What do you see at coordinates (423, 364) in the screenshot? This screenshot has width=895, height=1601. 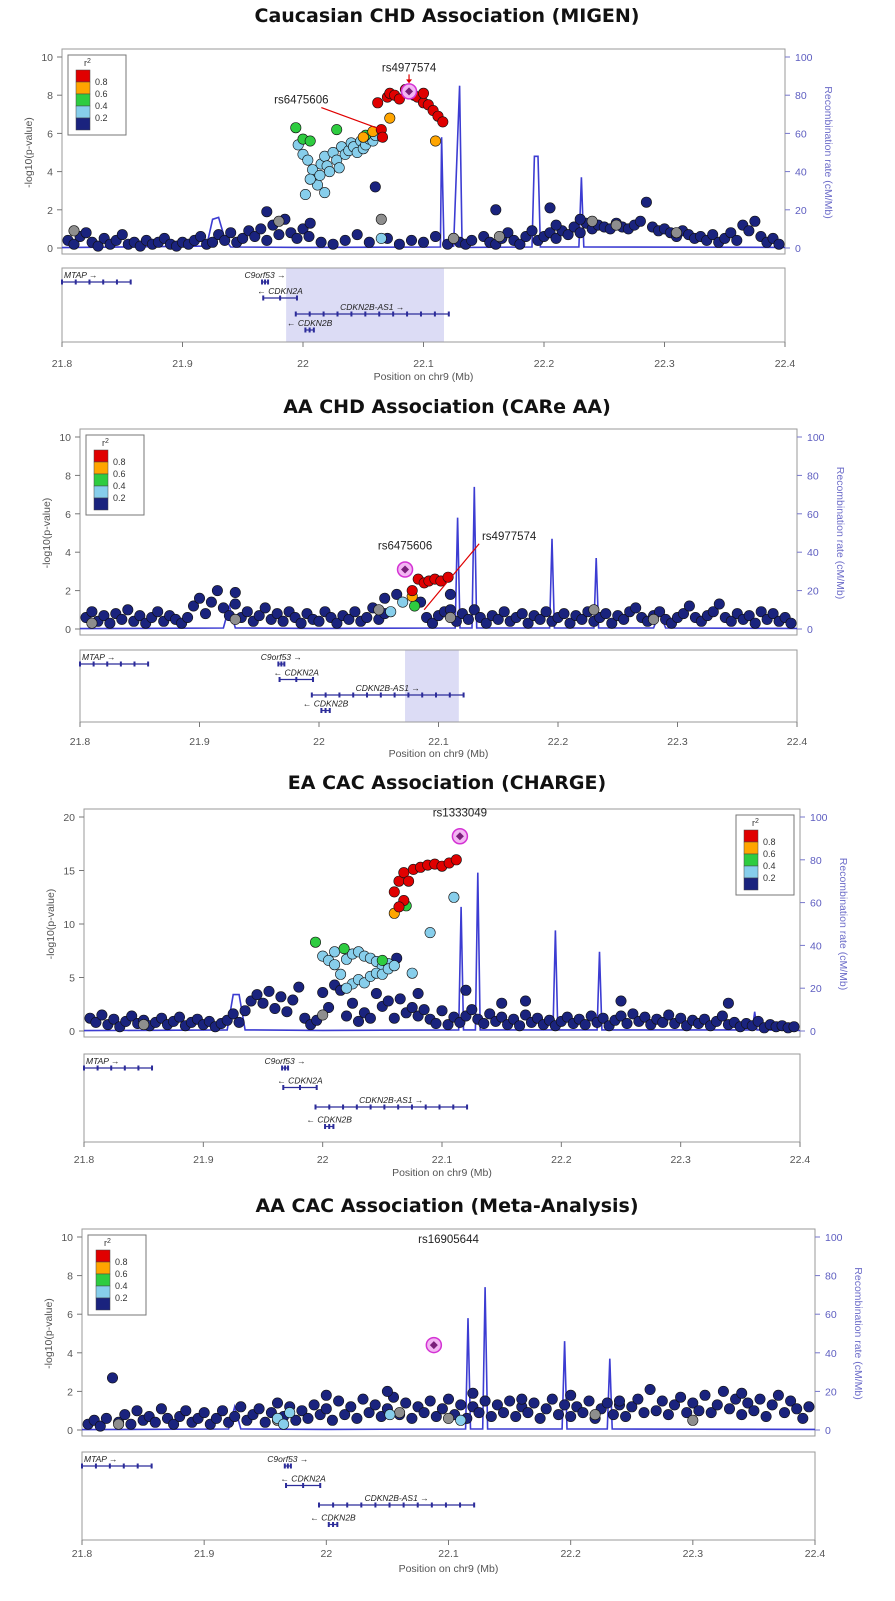 I see `x-tick-label: 22.1` at bounding box center [423, 364].